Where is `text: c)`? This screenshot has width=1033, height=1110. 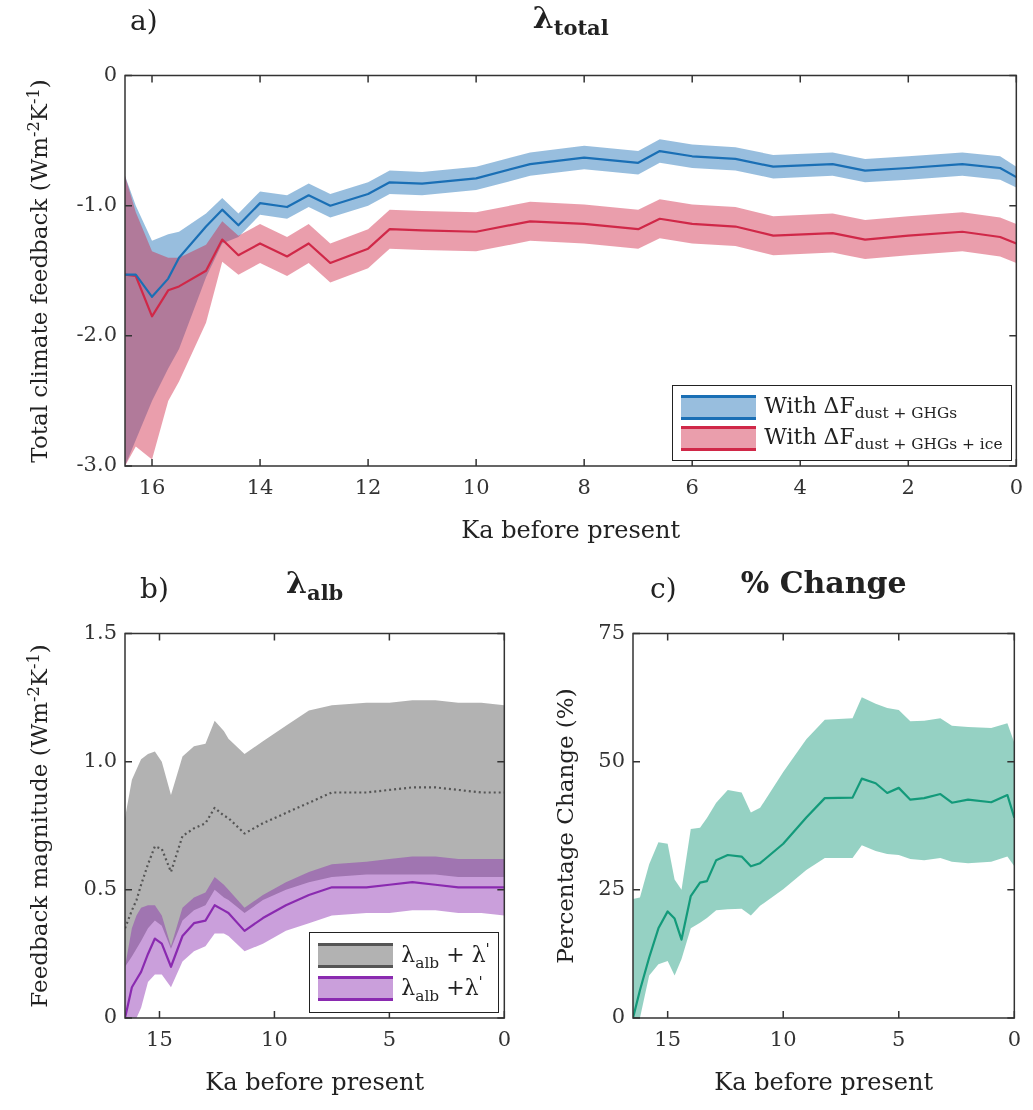
text: c) is located at coordinates (663, 588).